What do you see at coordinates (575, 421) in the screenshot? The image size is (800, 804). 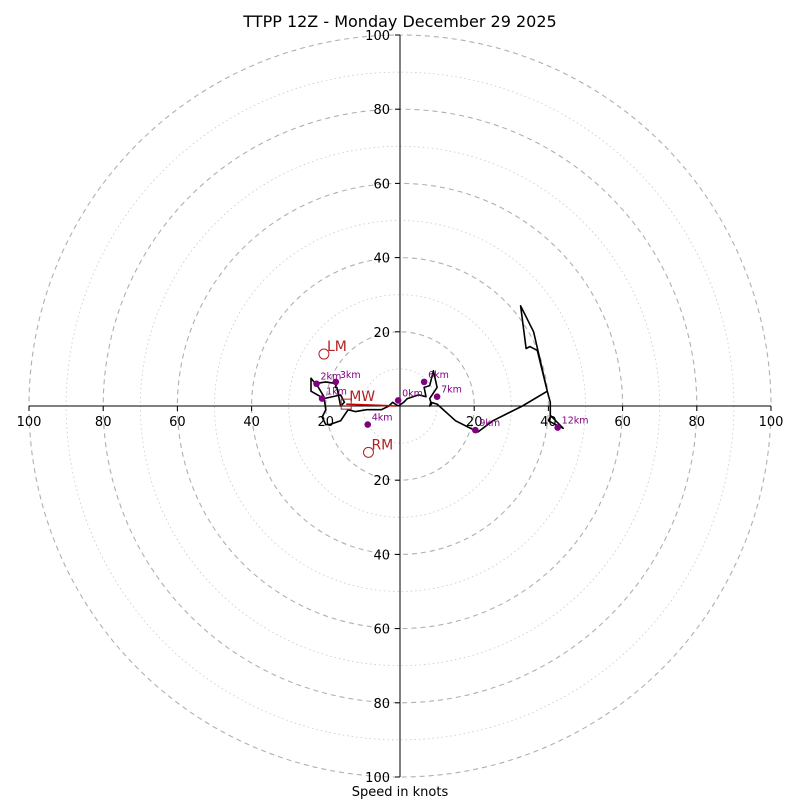 I see `height-label-12km: 12km` at bounding box center [575, 421].